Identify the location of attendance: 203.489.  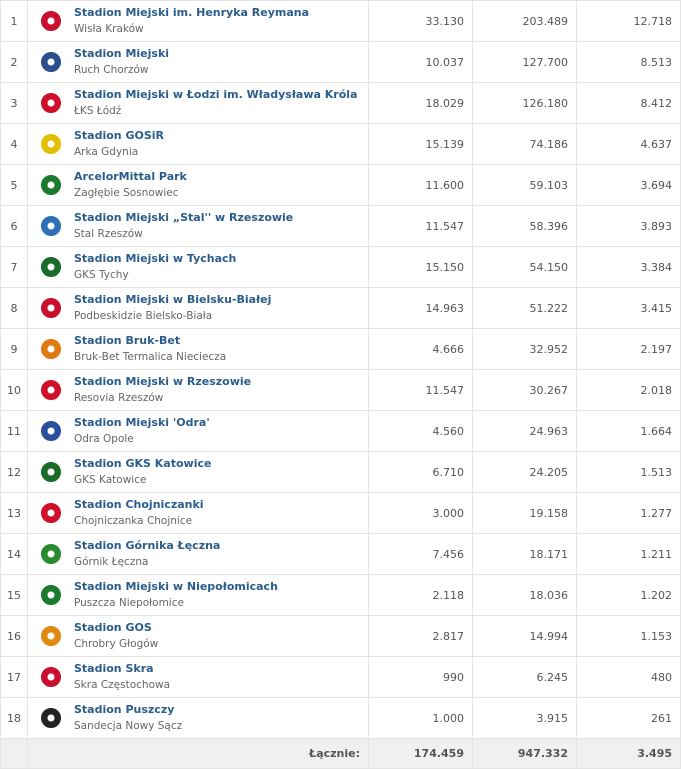
(524, 21).